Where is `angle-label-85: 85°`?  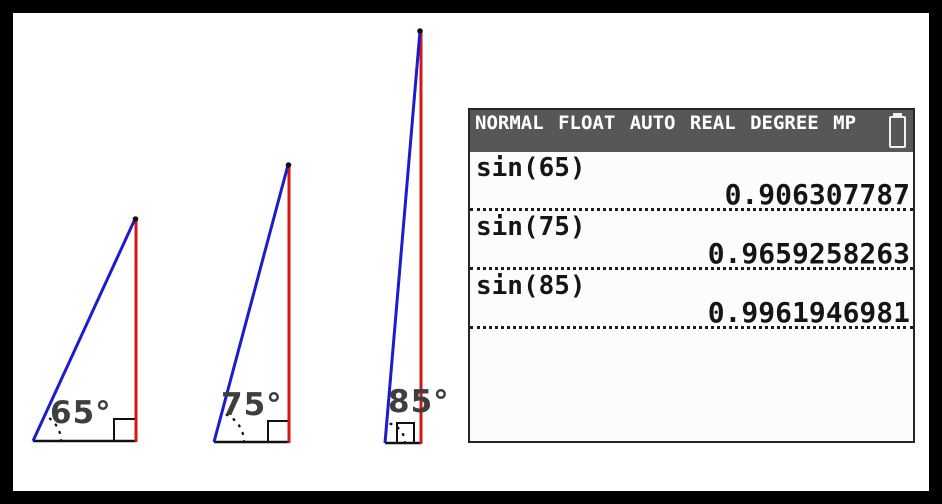 angle-label-85: 85° is located at coordinates (419, 402).